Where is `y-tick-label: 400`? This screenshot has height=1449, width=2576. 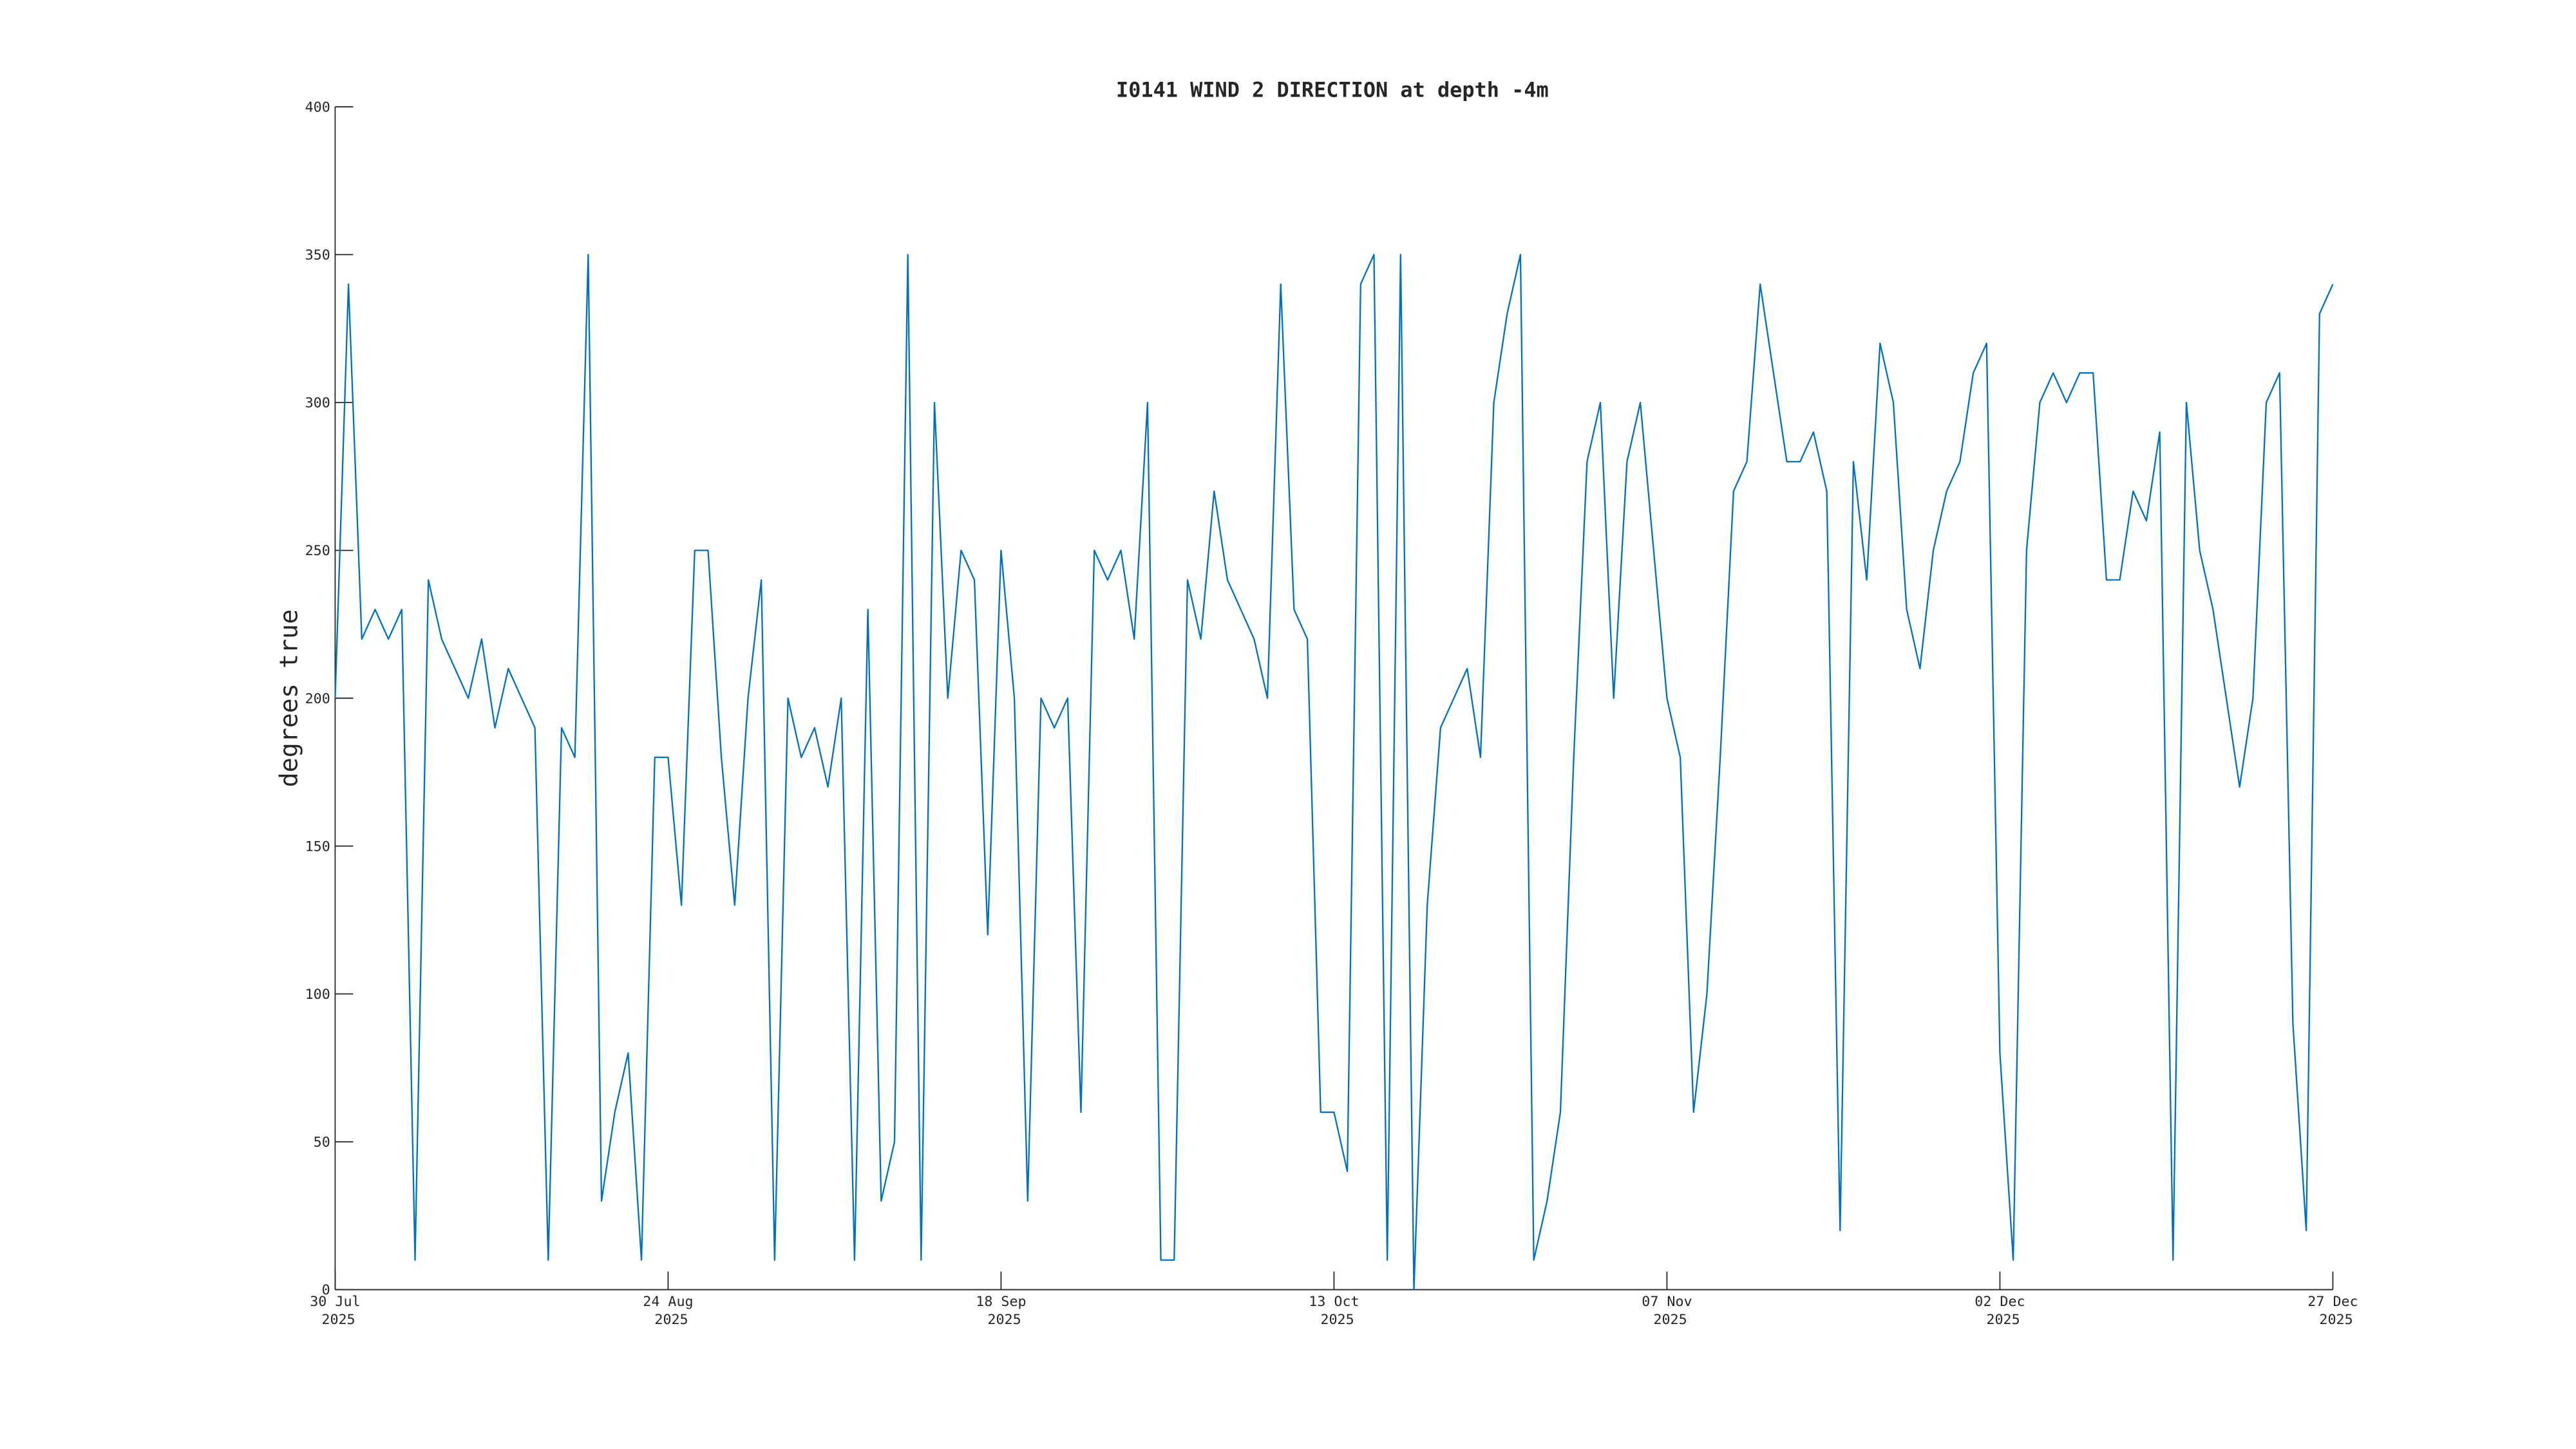
y-tick-label: 400 is located at coordinates (318, 107).